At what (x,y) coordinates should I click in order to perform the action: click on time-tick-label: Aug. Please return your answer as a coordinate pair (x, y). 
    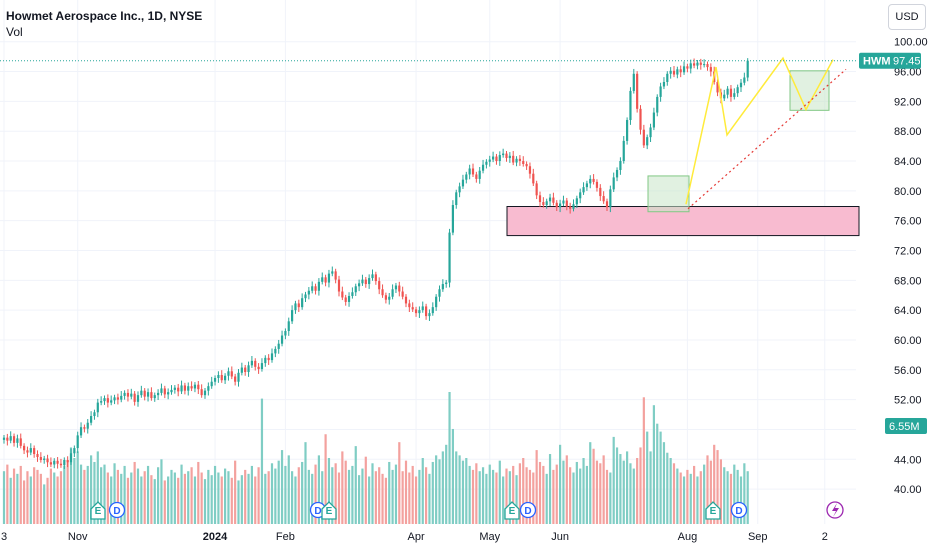
    Looking at the image, I should click on (688, 537).